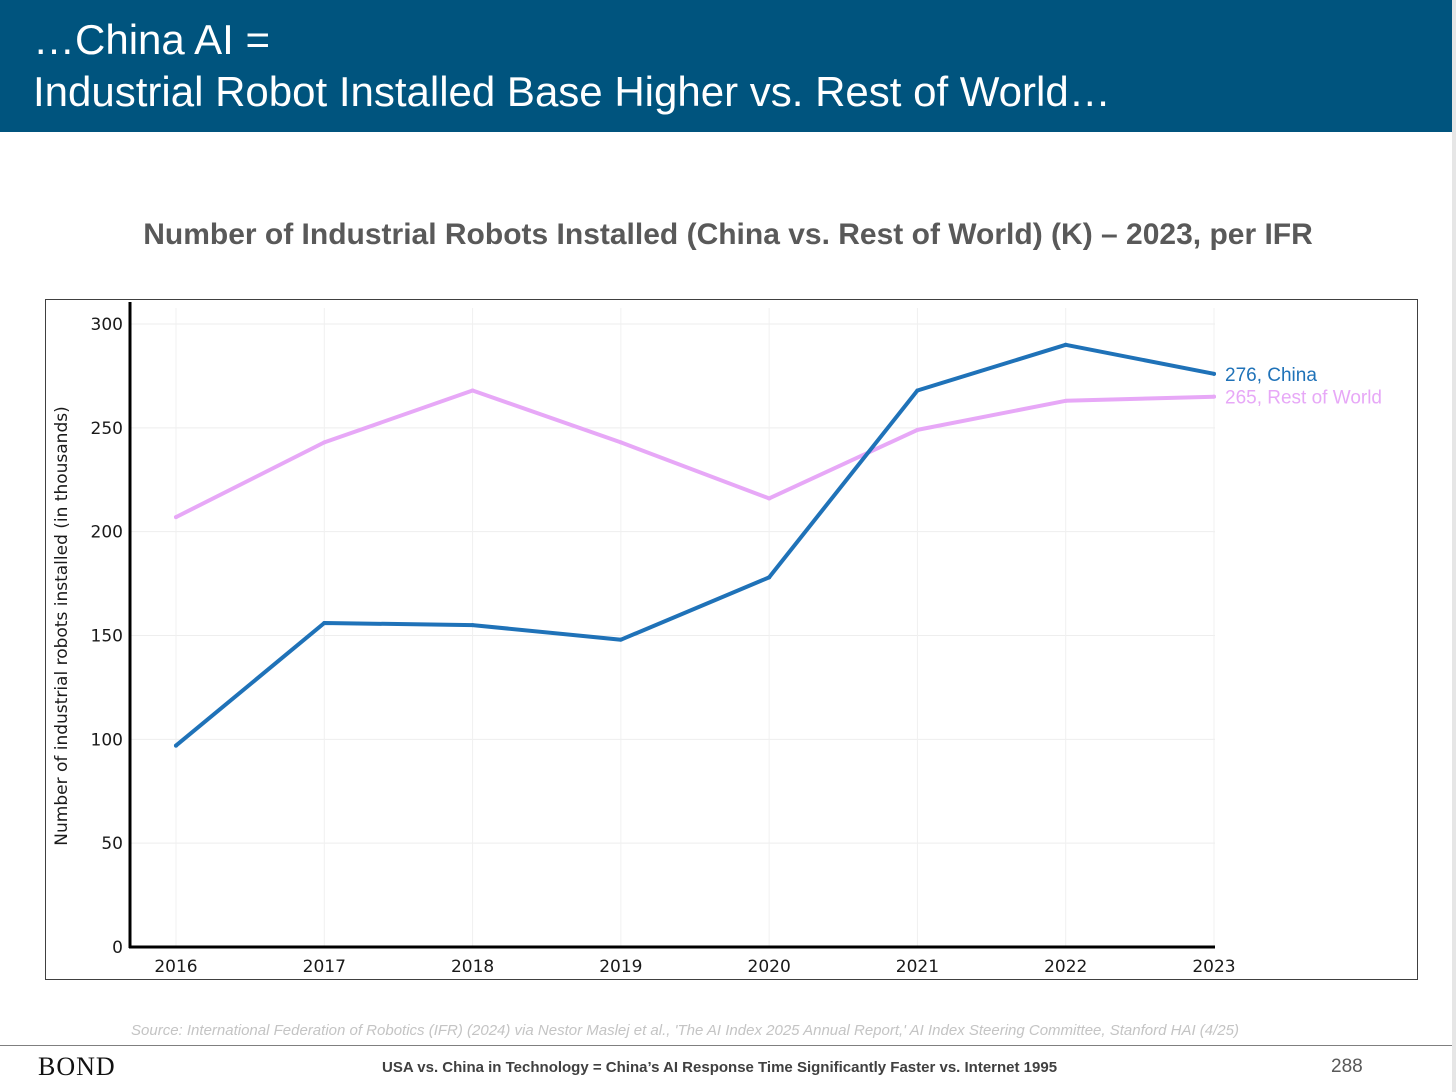 This screenshot has width=1456, height=1092. What do you see at coordinates (769, 577) in the screenshot?
I see `data-point-china-2020` at bounding box center [769, 577].